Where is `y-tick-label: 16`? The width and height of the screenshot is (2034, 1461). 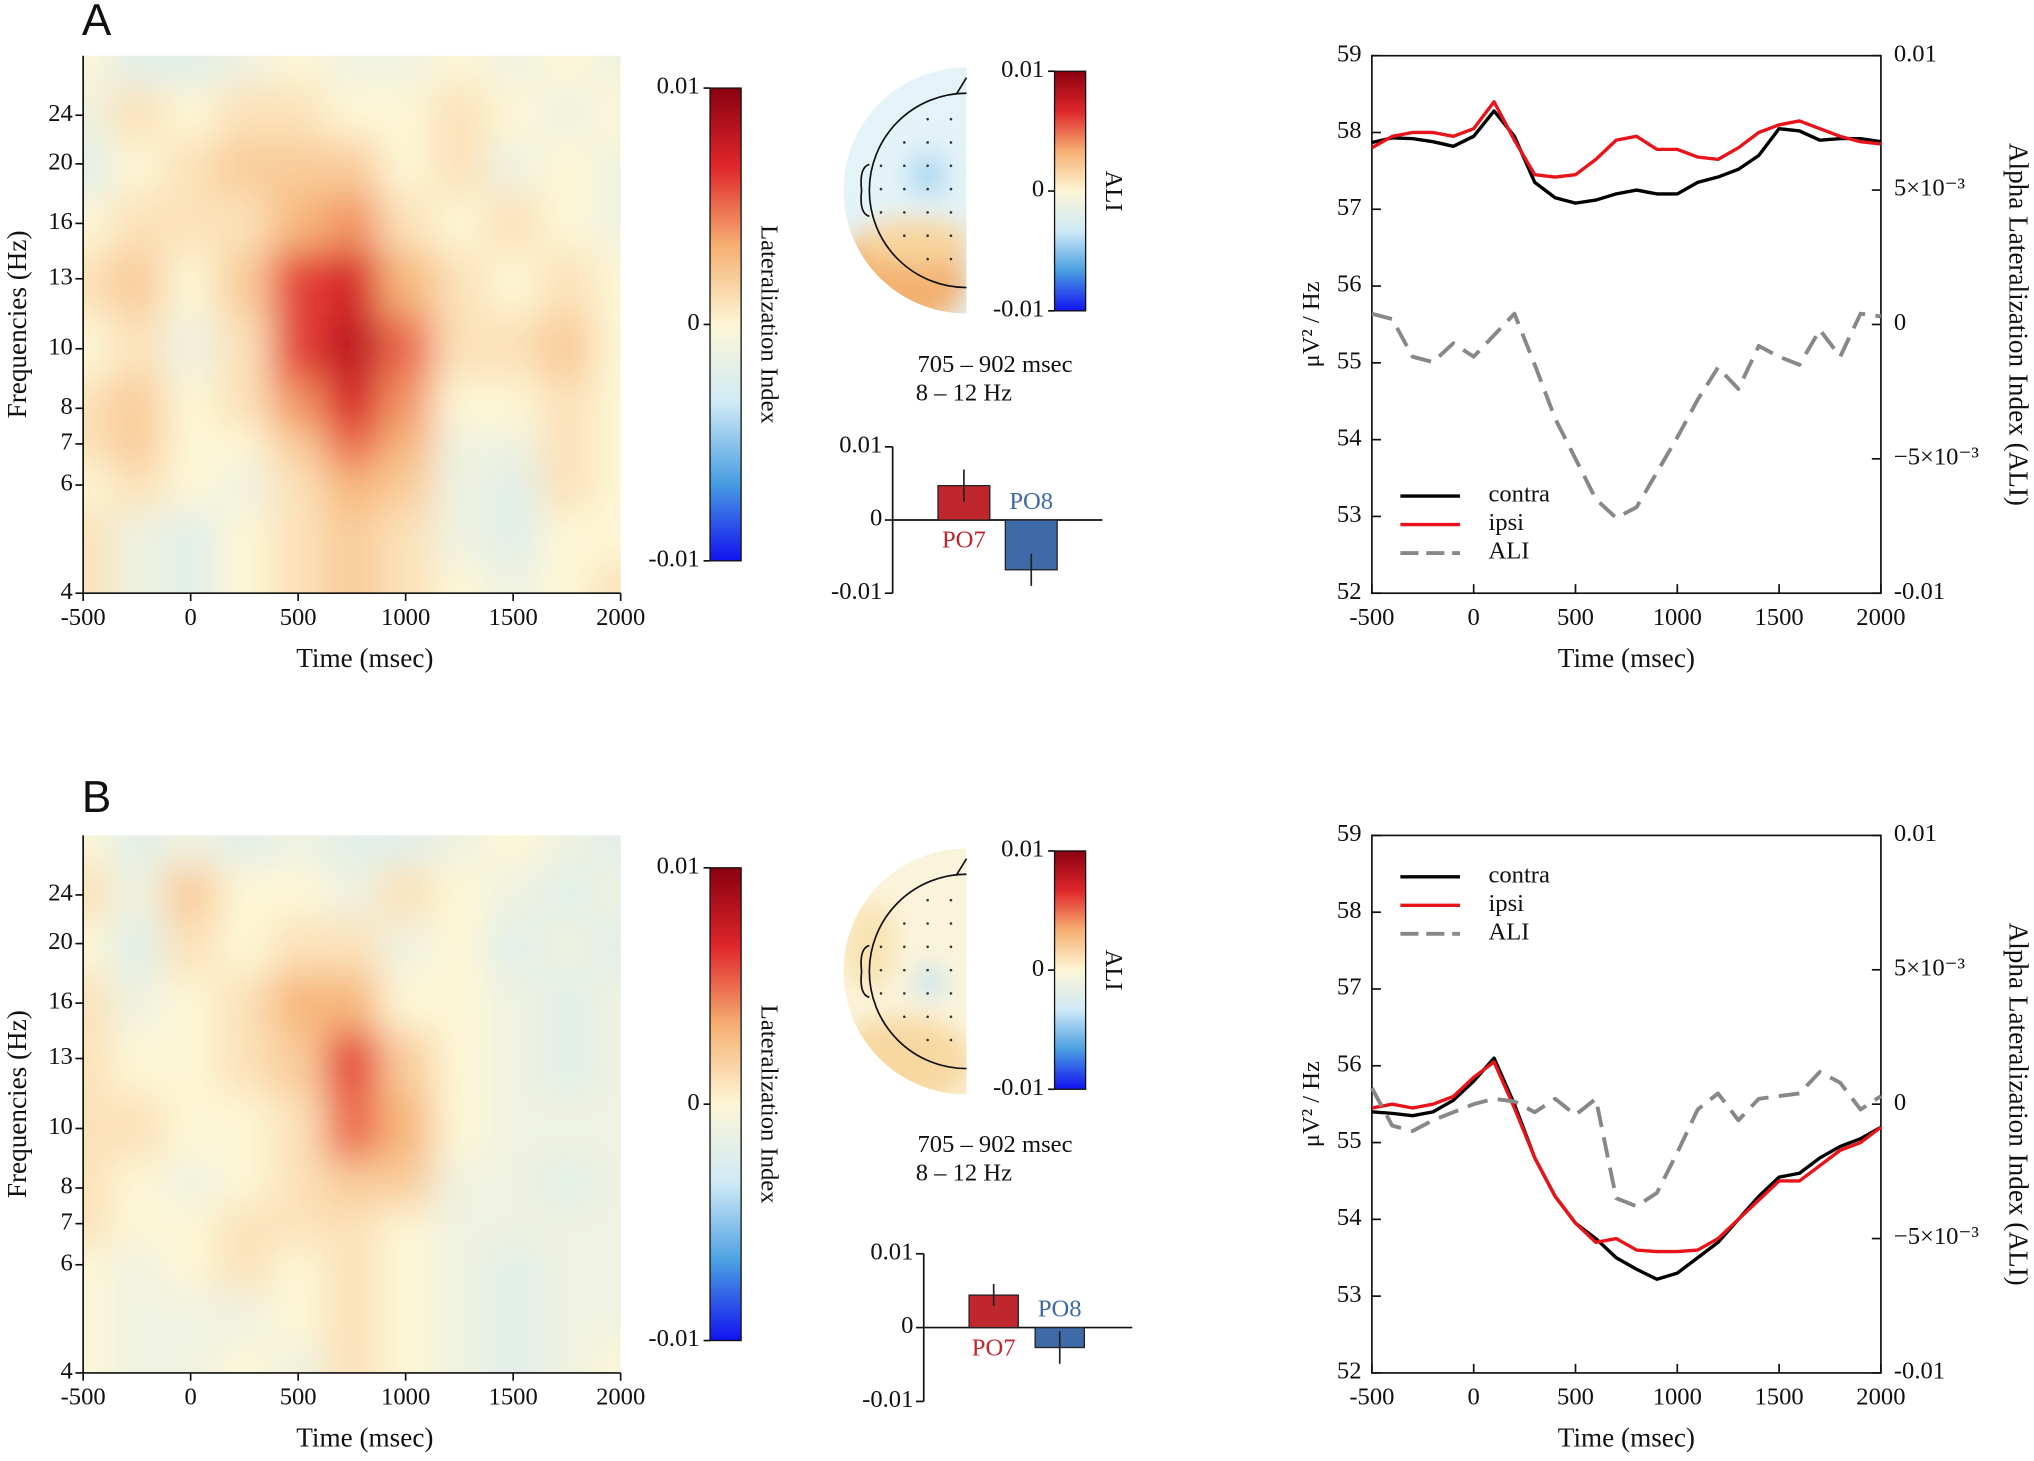
y-tick-label: 16 is located at coordinates (60, 221).